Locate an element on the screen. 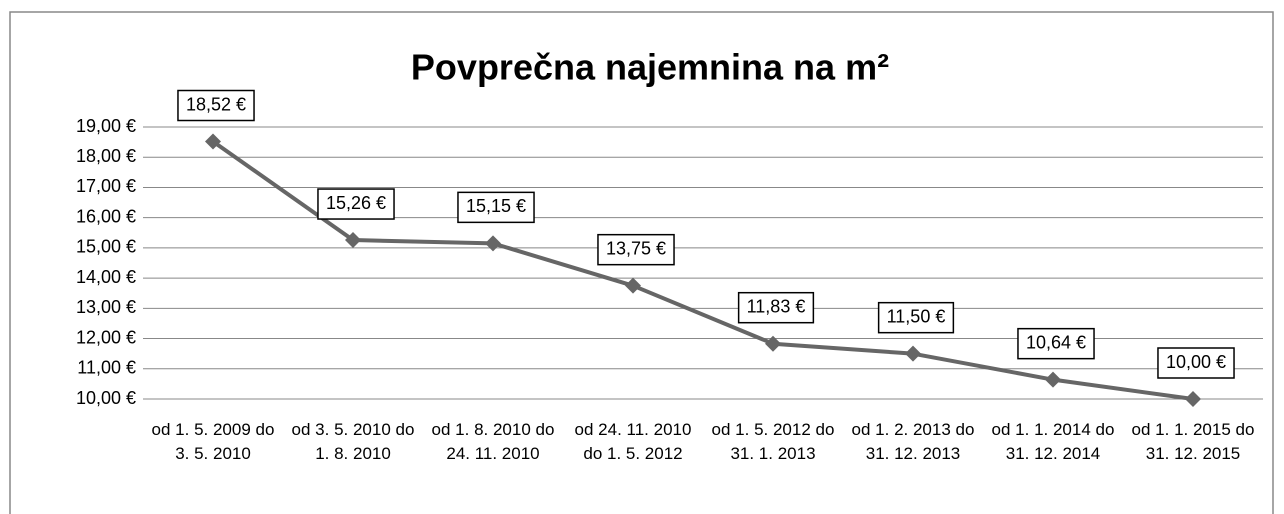 Image resolution: width=1284 pixels, height=514 pixels. y-tick-label: 17,00 € is located at coordinates (106, 186).